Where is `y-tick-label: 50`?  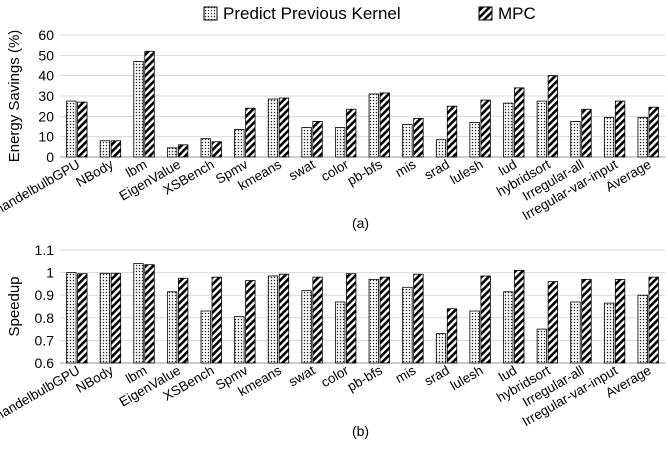
y-tick-label: 50 is located at coordinates (46, 55).